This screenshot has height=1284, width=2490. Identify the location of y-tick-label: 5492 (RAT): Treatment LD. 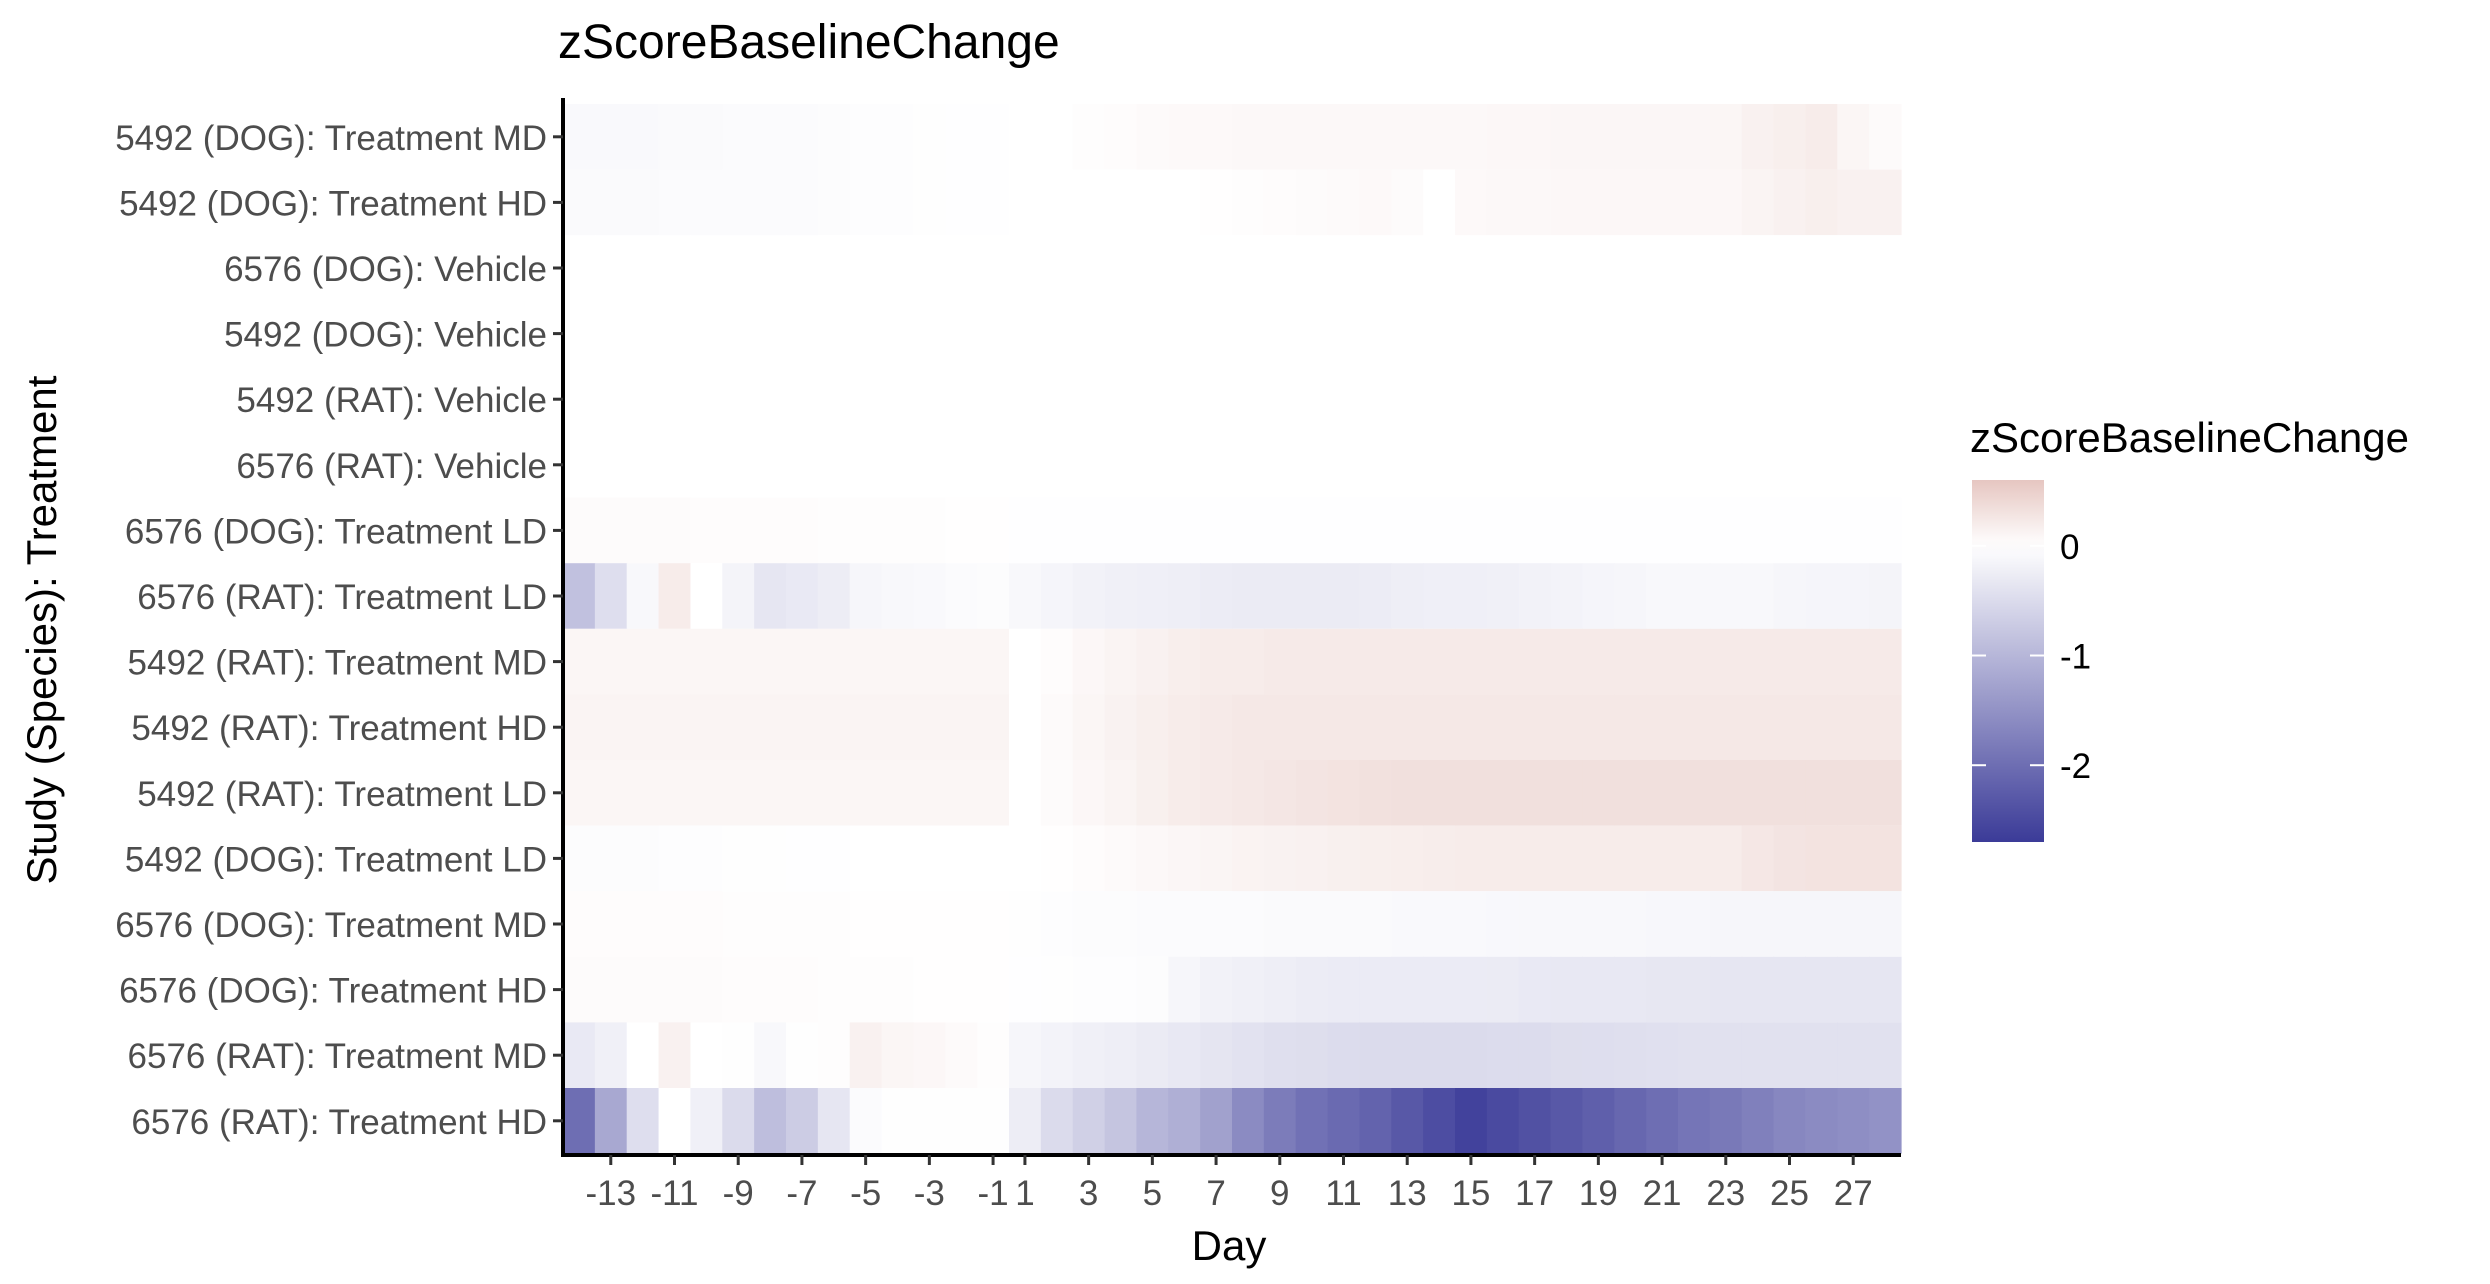
(342, 794).